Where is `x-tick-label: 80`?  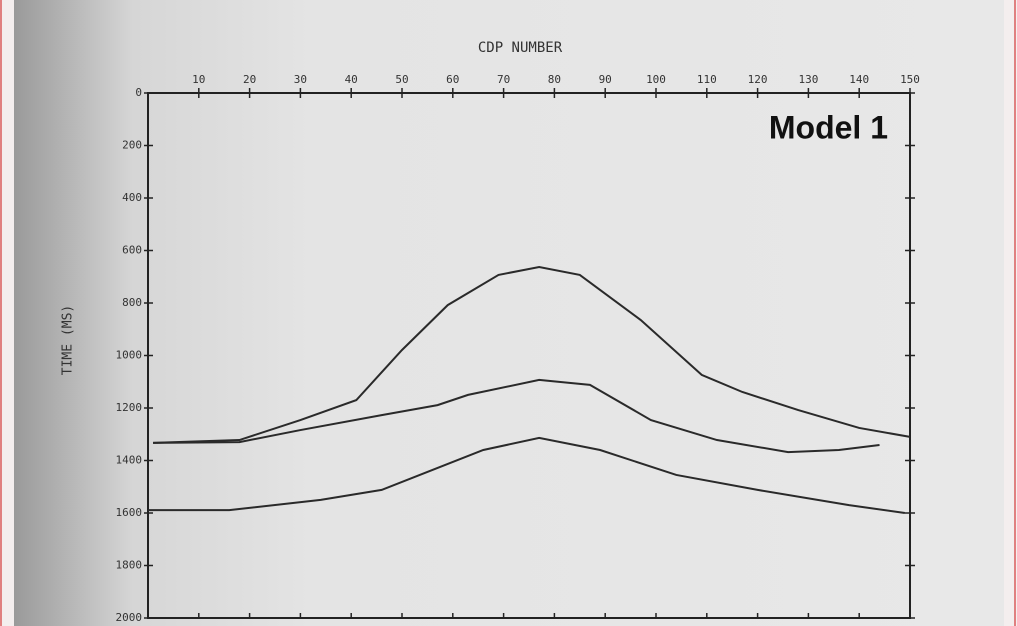 x-tick-label: 80 is located at coordinates (554, 79).